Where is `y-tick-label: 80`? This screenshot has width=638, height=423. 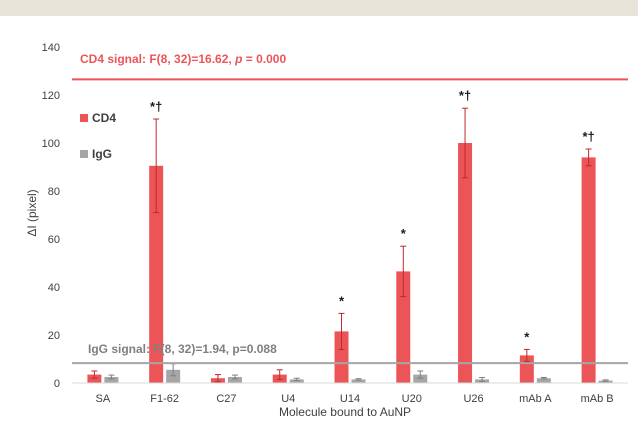 y-tick-label: 80 is located at coordinates (54, 192).